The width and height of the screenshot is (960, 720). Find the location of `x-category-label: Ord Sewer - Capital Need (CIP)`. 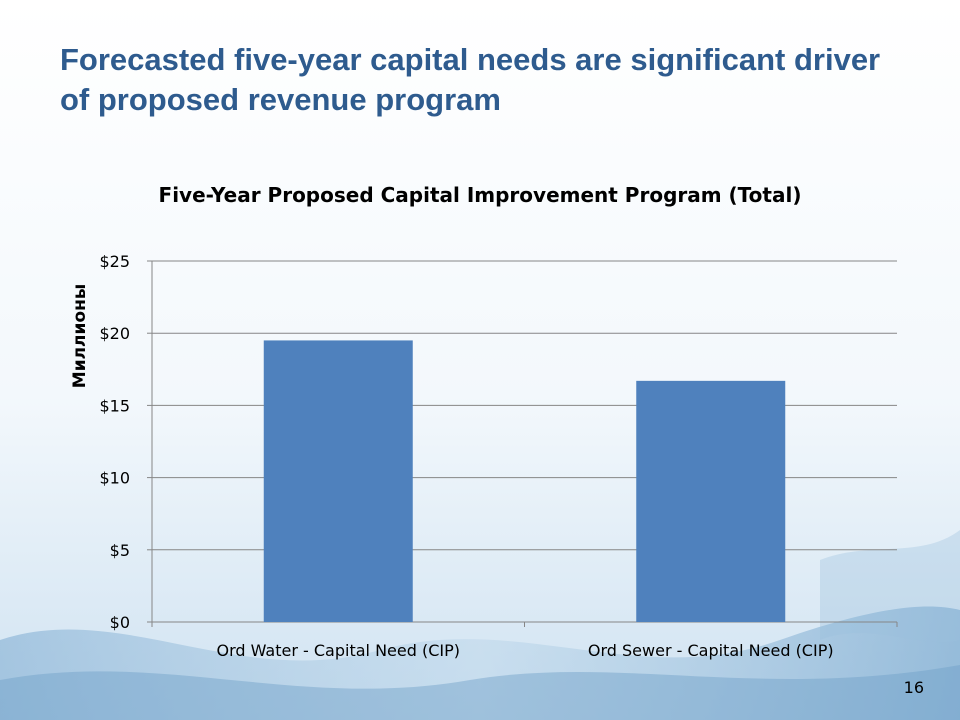

x-category-label: Ord Sewer - Capital Need (CIP) is located at coordinates (711, 650).